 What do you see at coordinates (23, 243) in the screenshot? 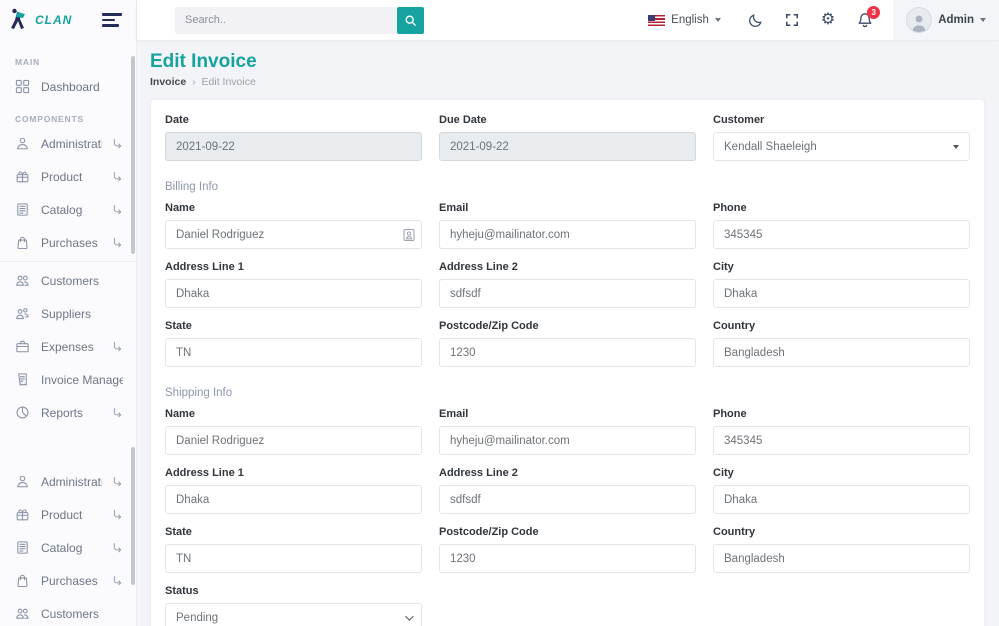
I see `purchases-icon` at bounding box center [23, 243].